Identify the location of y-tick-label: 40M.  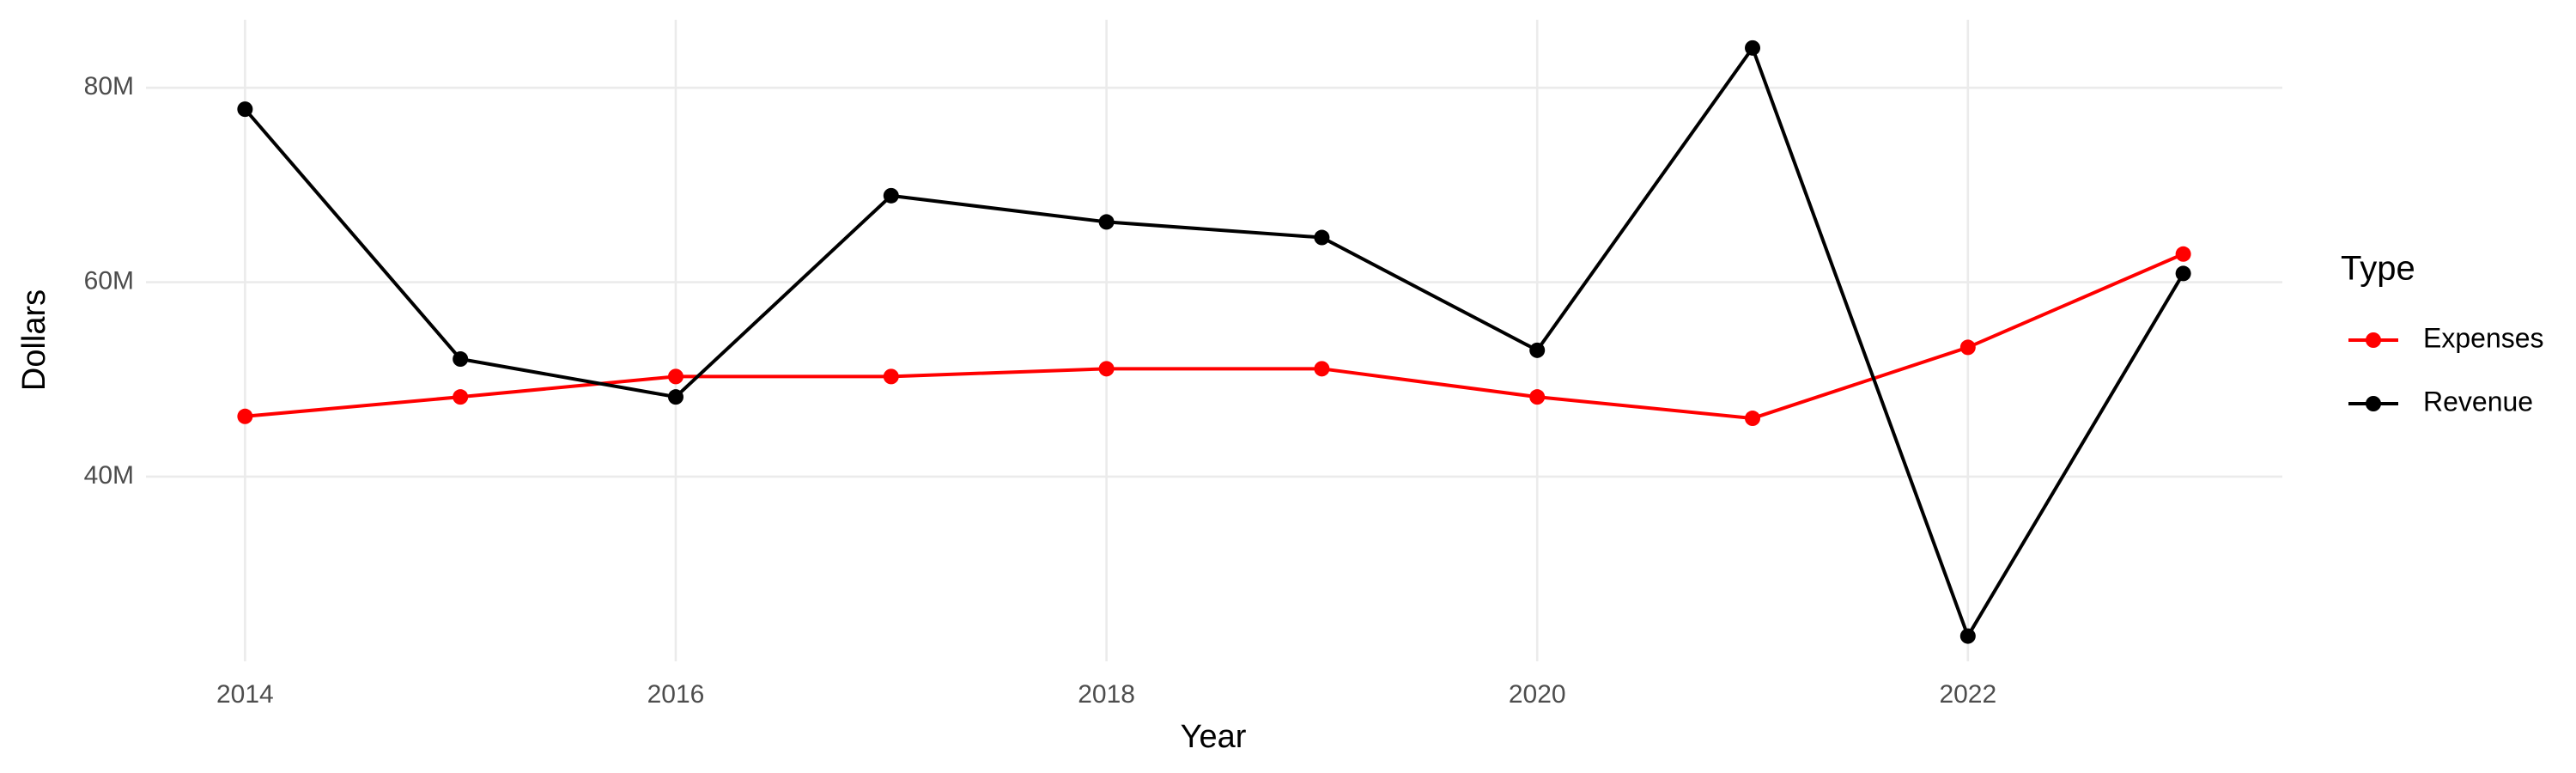
(109, 475).